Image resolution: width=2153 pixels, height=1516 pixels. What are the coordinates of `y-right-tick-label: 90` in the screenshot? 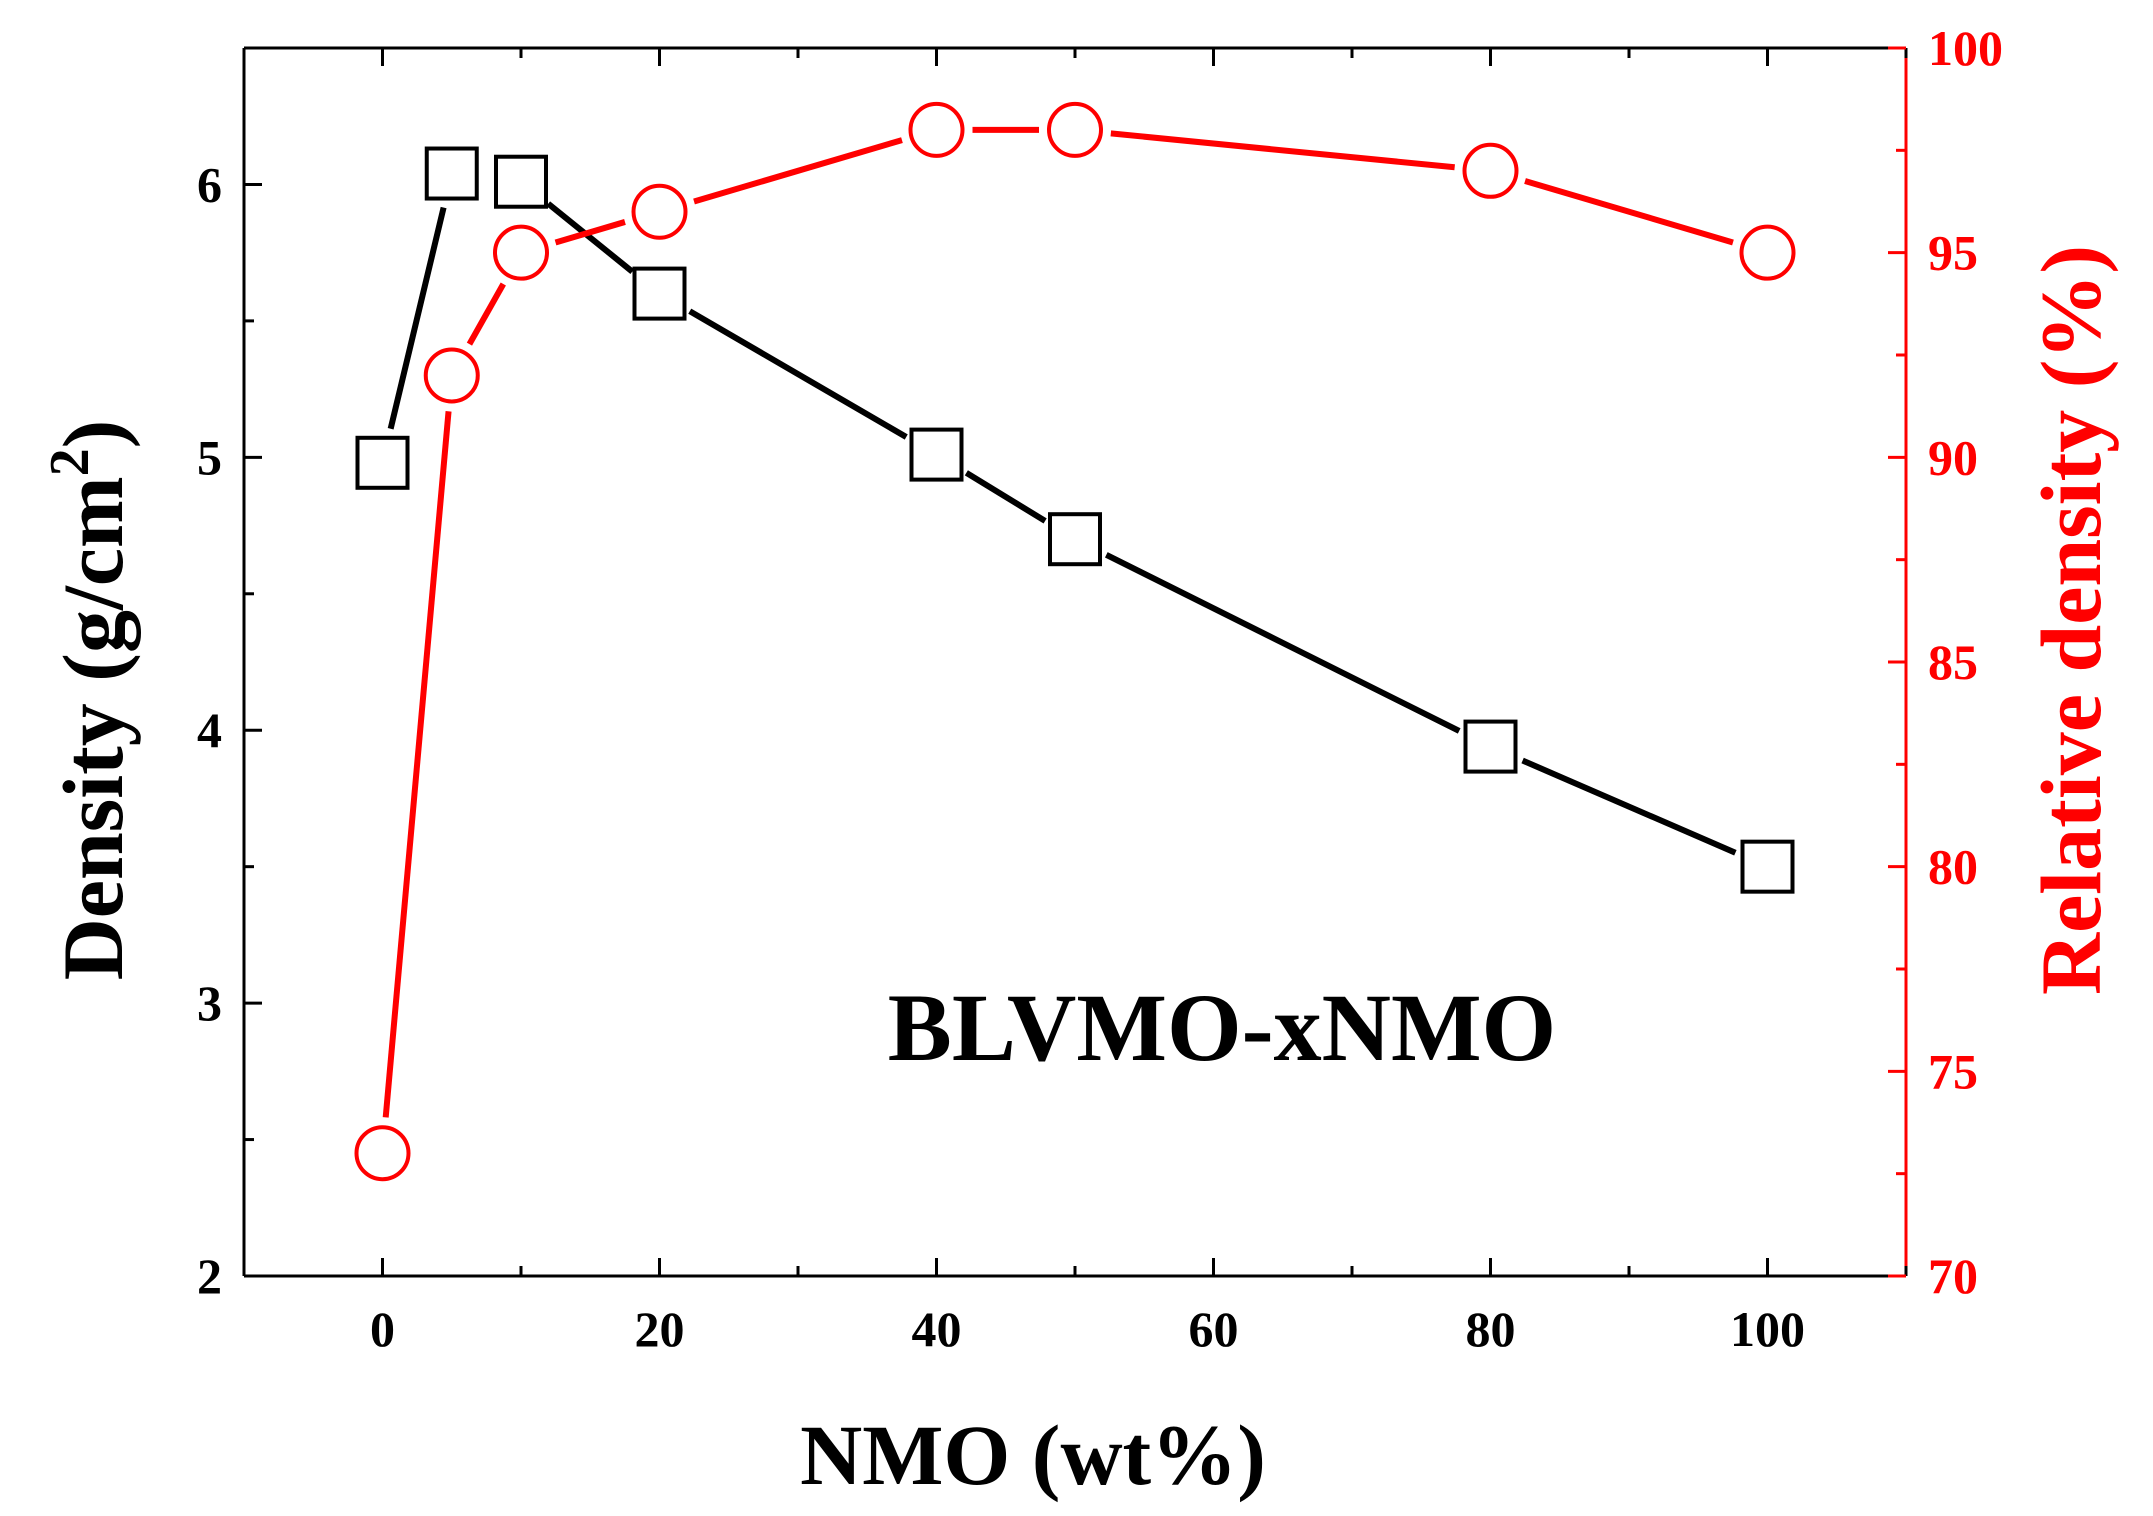 It's located at (1953, 457).